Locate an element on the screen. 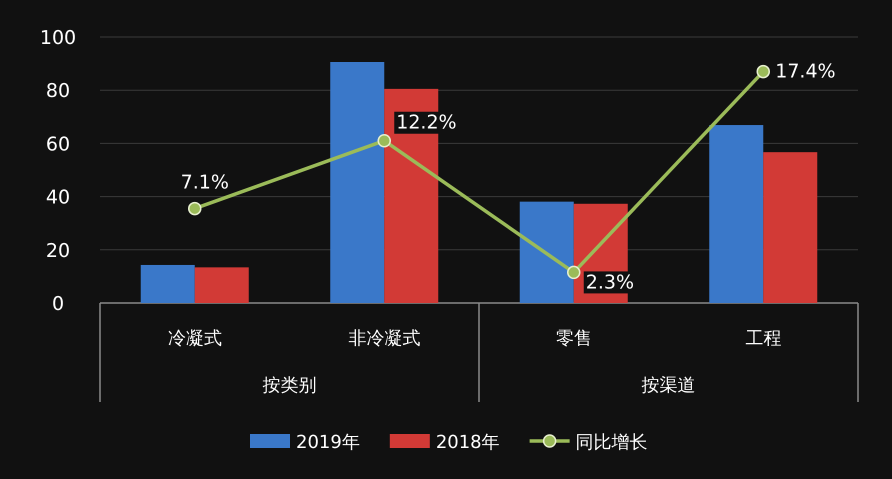 The height and width of the screenshot is (479, 892). data-label: 17.4% is located at coordinates (805, 71).